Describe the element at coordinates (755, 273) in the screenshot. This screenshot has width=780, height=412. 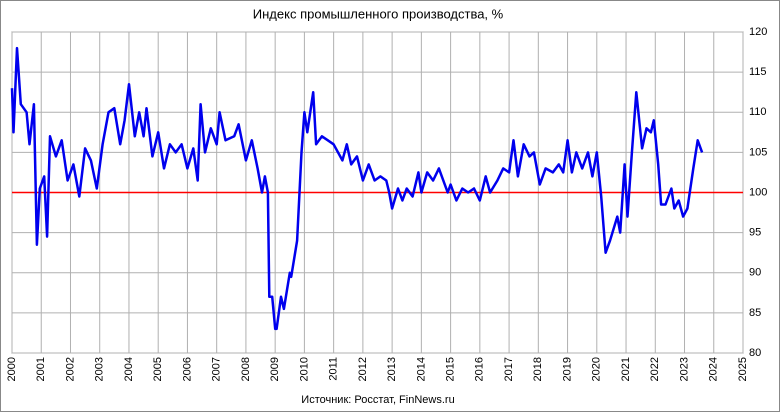
I see `y-tick-label: 90` at that location.